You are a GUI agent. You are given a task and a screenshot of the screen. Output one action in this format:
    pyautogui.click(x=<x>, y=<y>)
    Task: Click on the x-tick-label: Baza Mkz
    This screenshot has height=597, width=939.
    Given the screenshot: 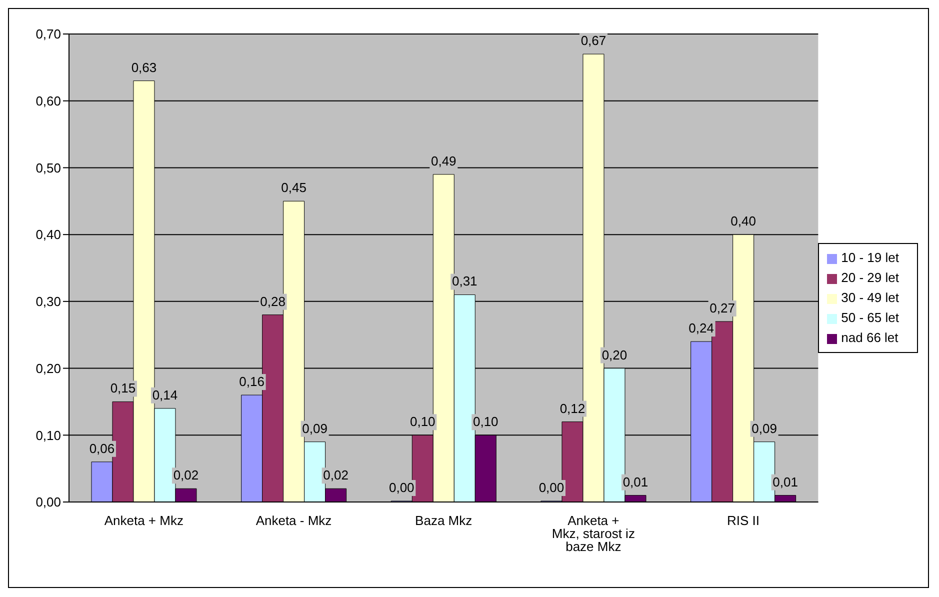 What is the action you would take?
    pyautogui.click(x=443, y=520)
    